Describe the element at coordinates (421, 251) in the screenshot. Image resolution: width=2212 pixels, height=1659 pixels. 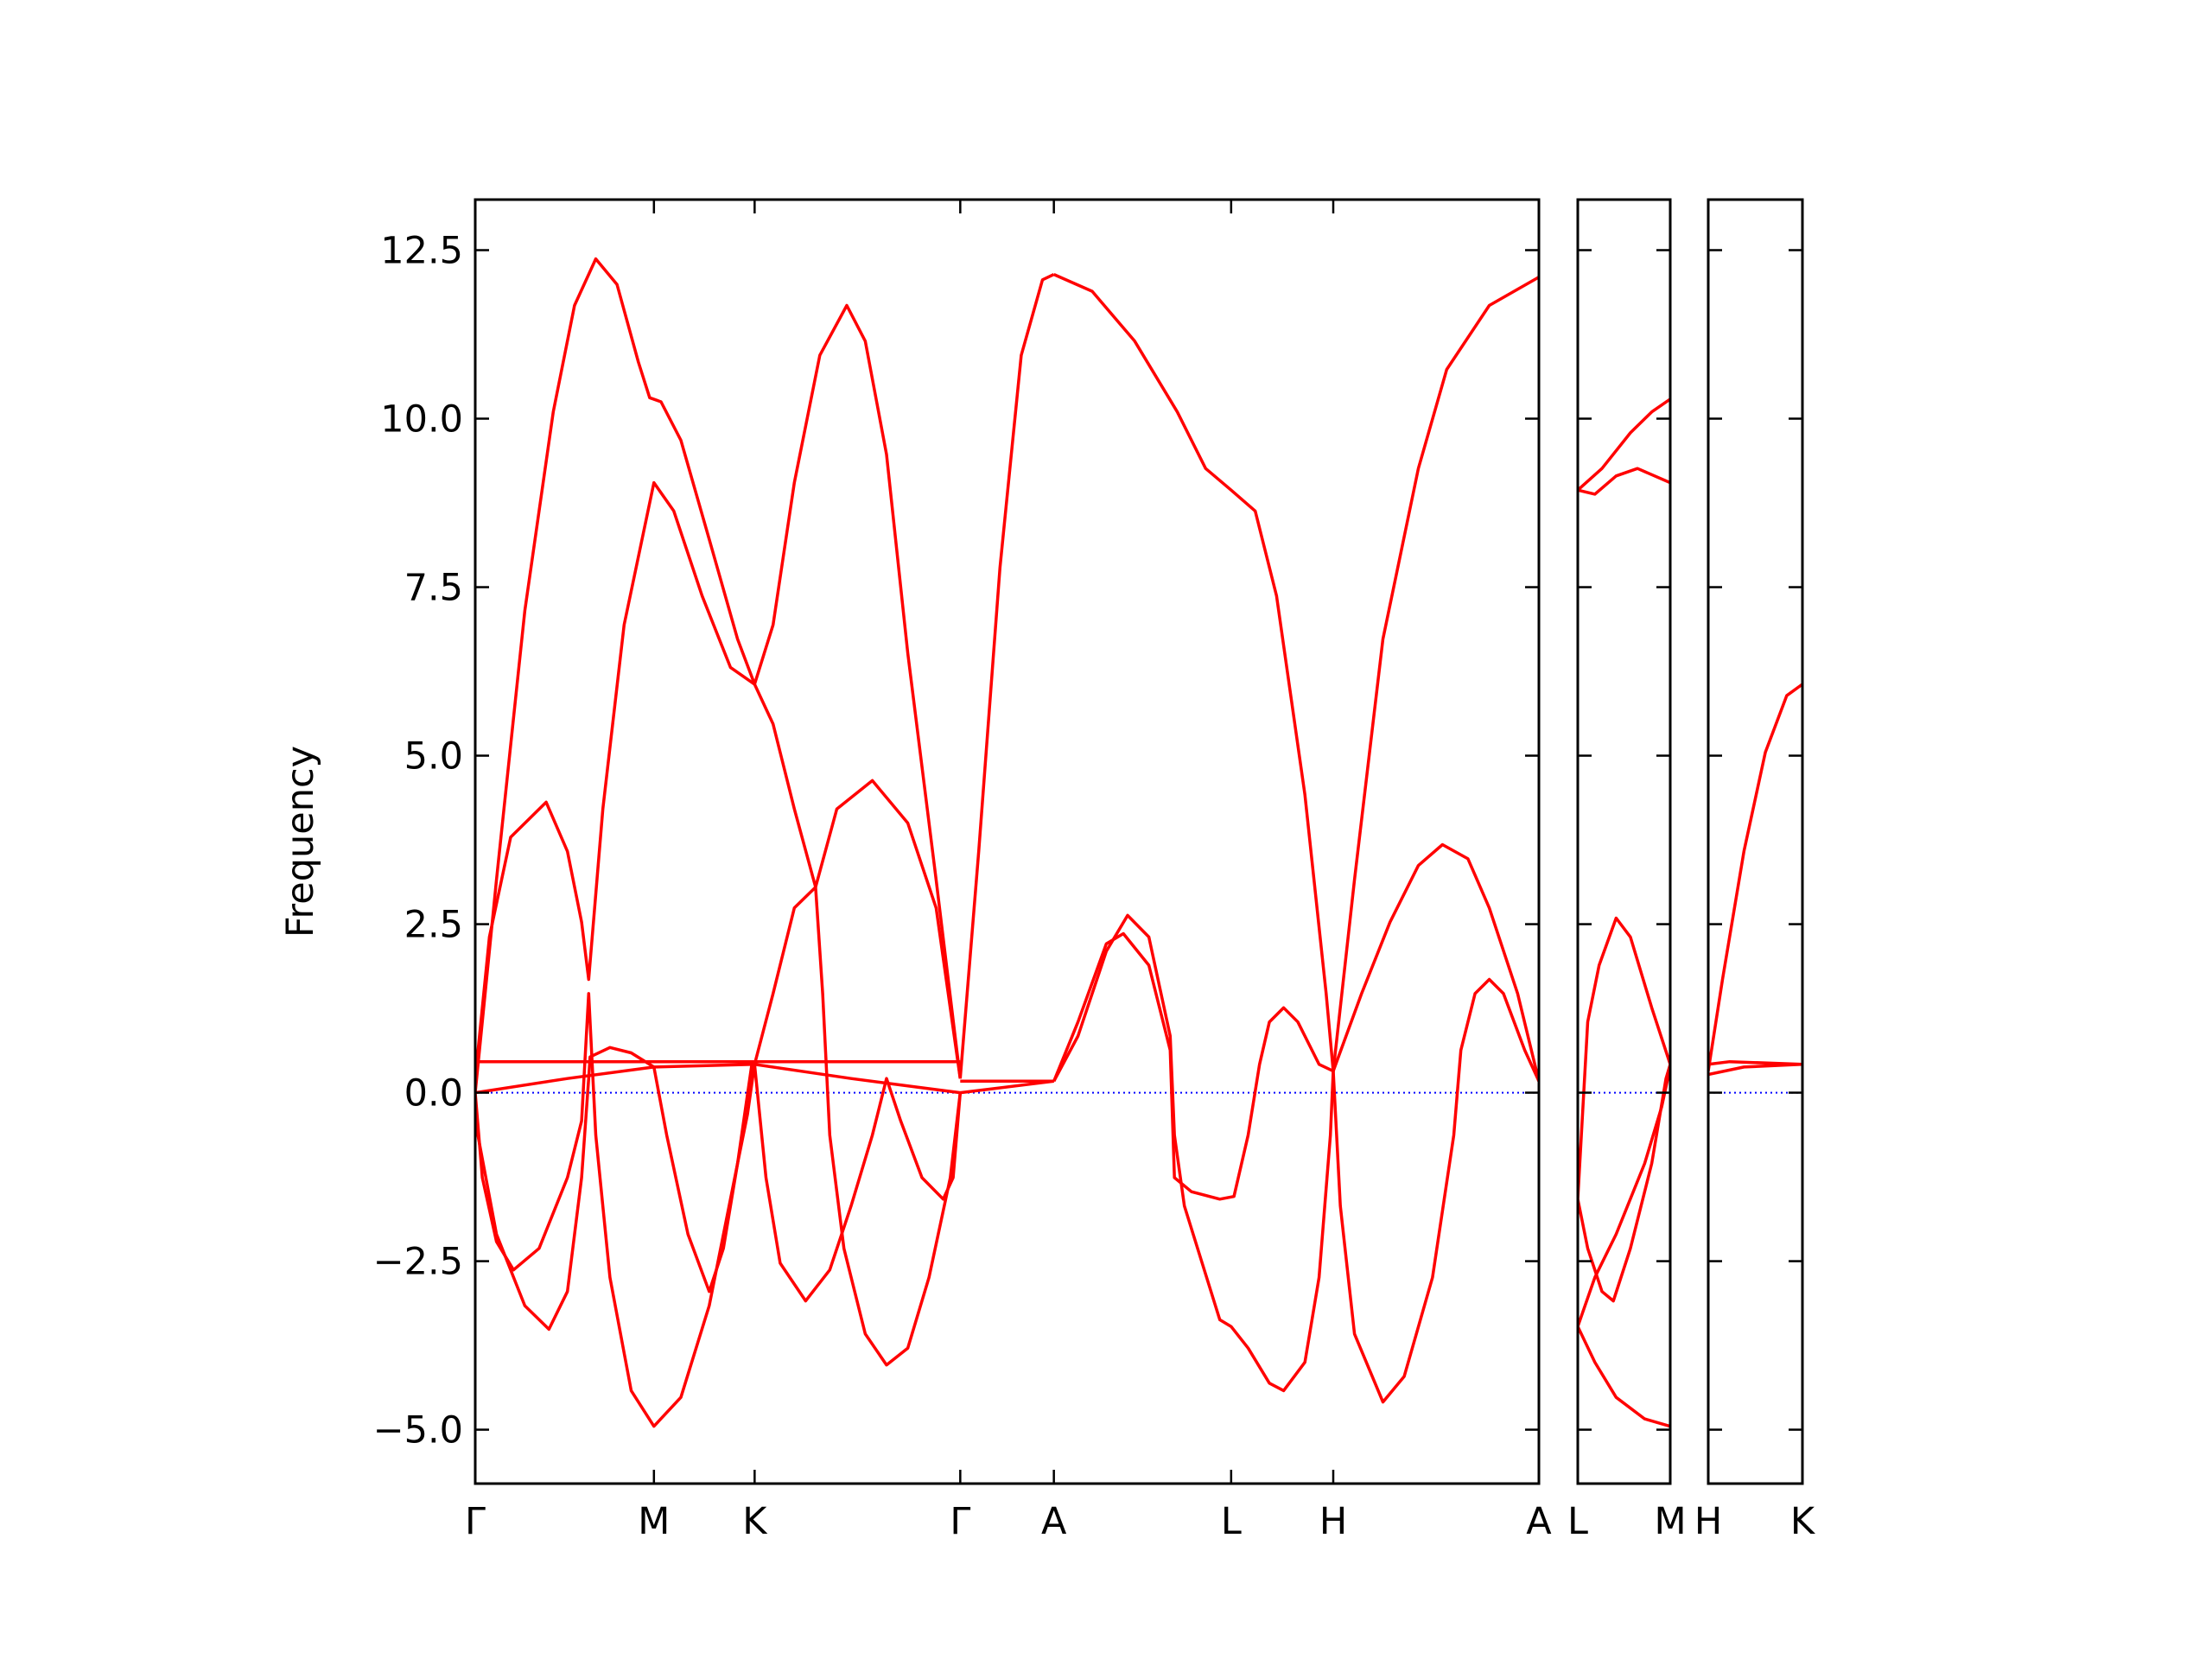
I see `y-tick-label: 12.5` at that location.